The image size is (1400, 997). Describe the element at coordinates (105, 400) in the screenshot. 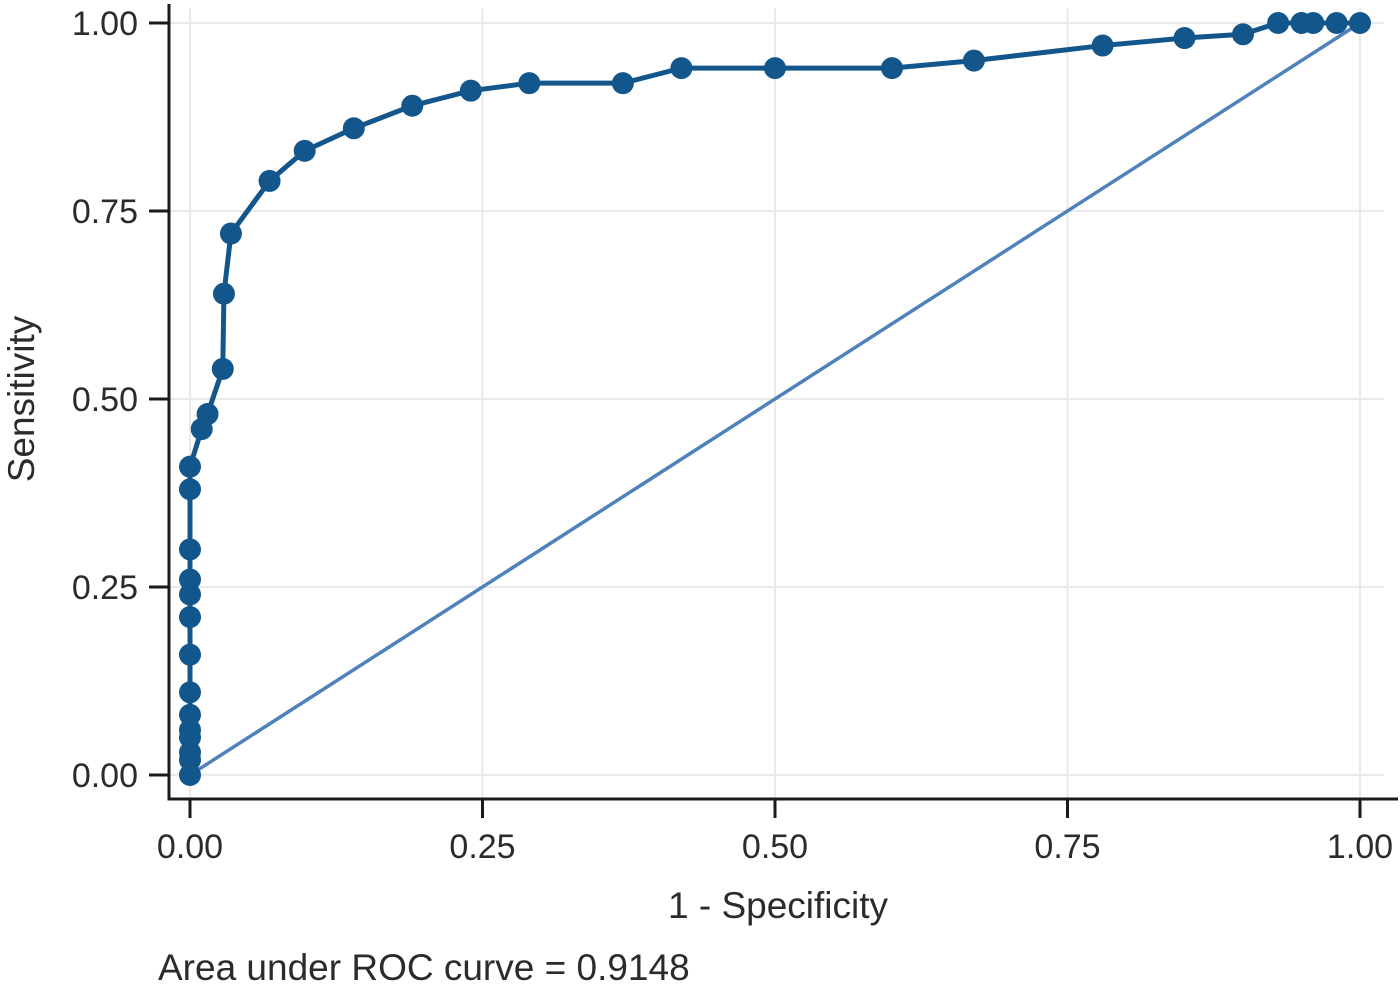

I see `y-tick-label: 0.50` at that location.